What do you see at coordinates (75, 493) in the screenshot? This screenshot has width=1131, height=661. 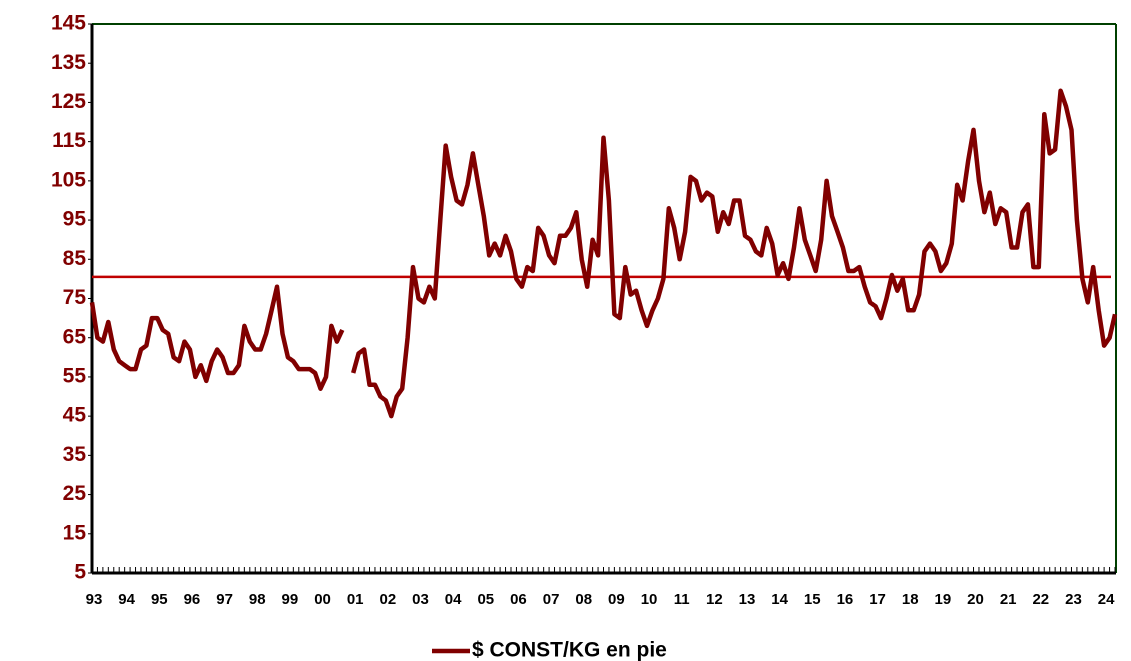 I see `y-tick-label: 25` at bounding box center [75, 493].